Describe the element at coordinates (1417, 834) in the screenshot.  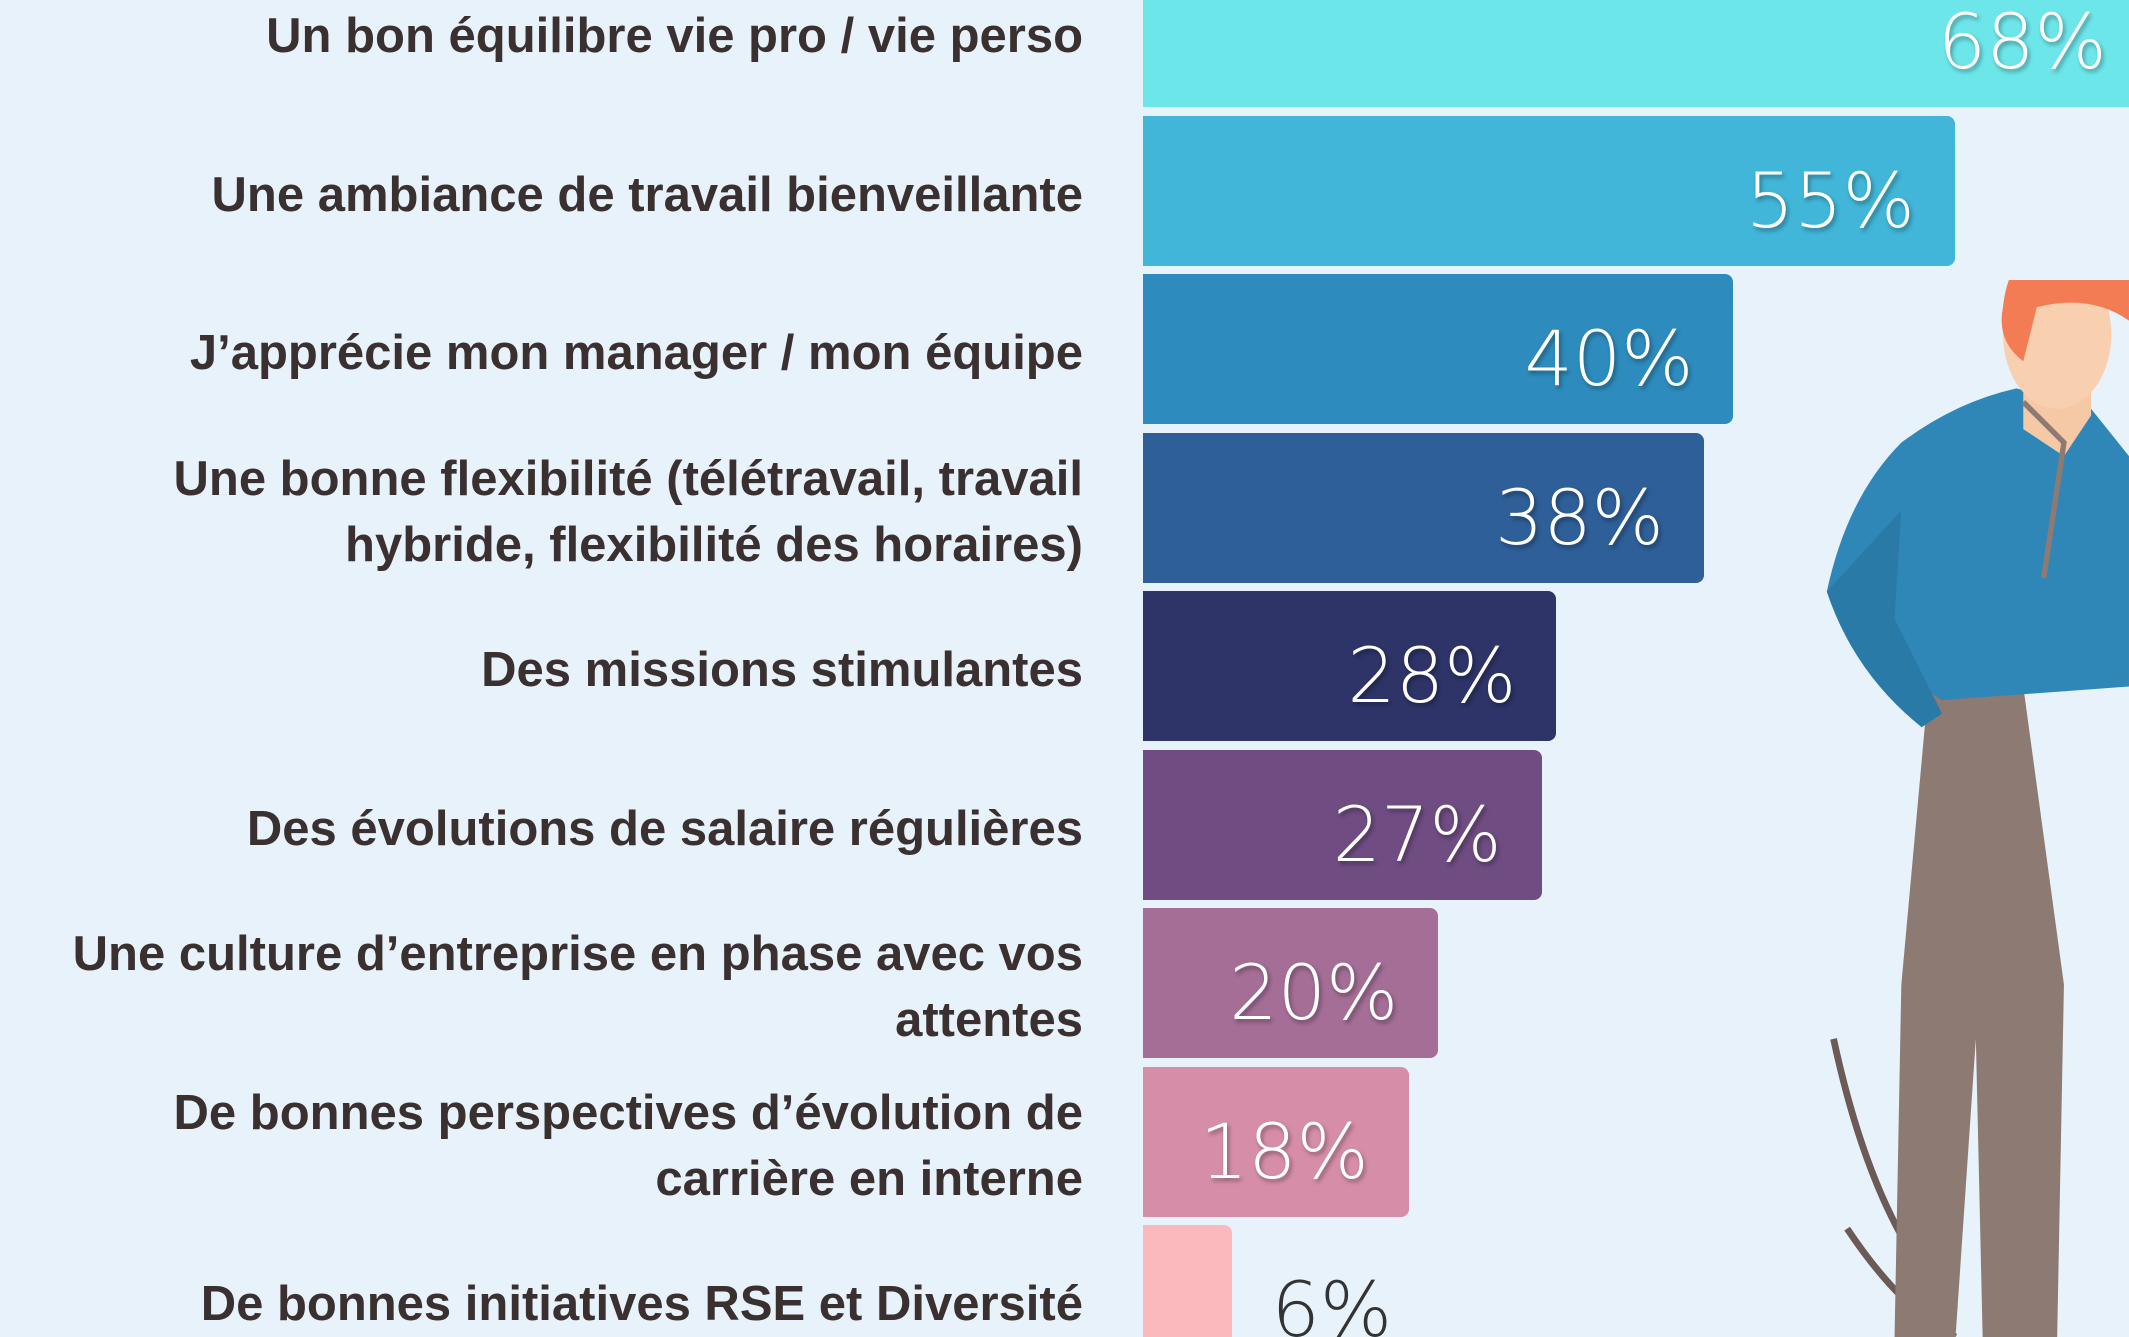
I see `value-label: 27%` at that location.